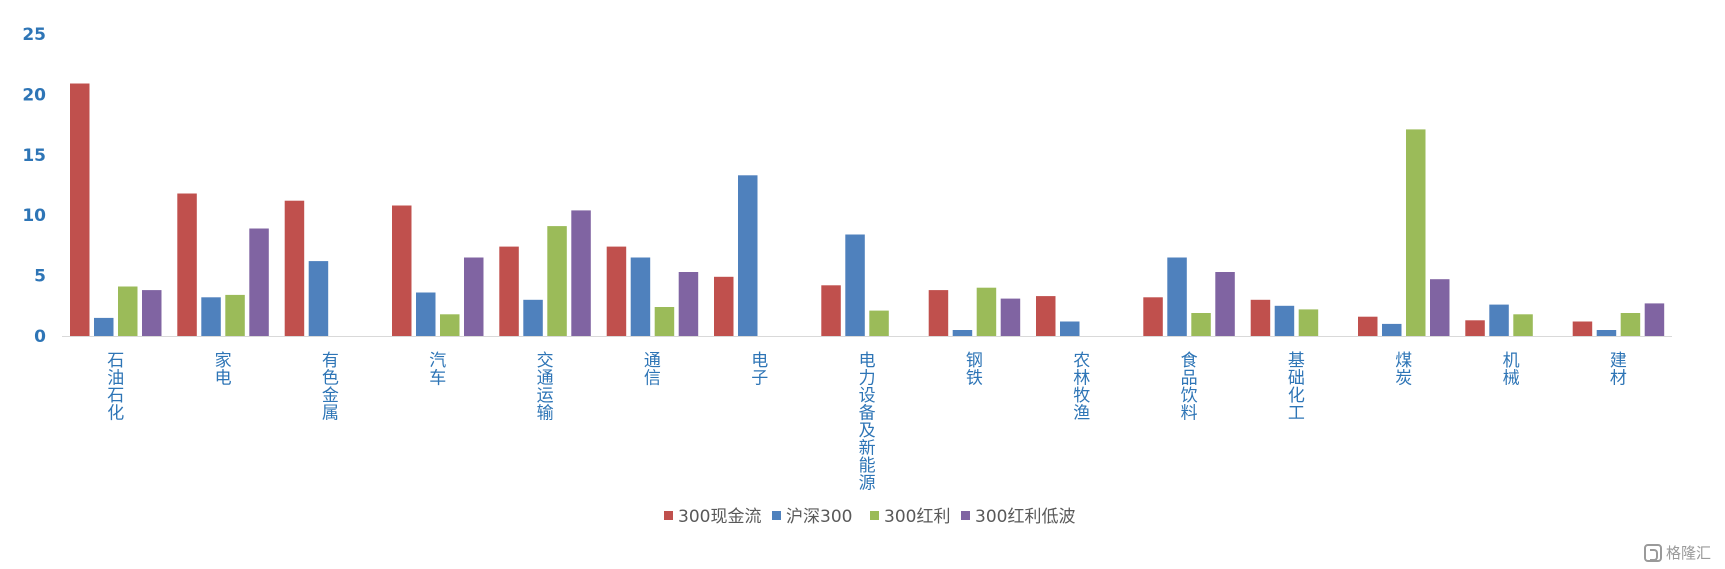 The width and height of the screenshot is (1725, 569). I want to click on x-tick-label: 农林牧渔, so click(1081, 387).